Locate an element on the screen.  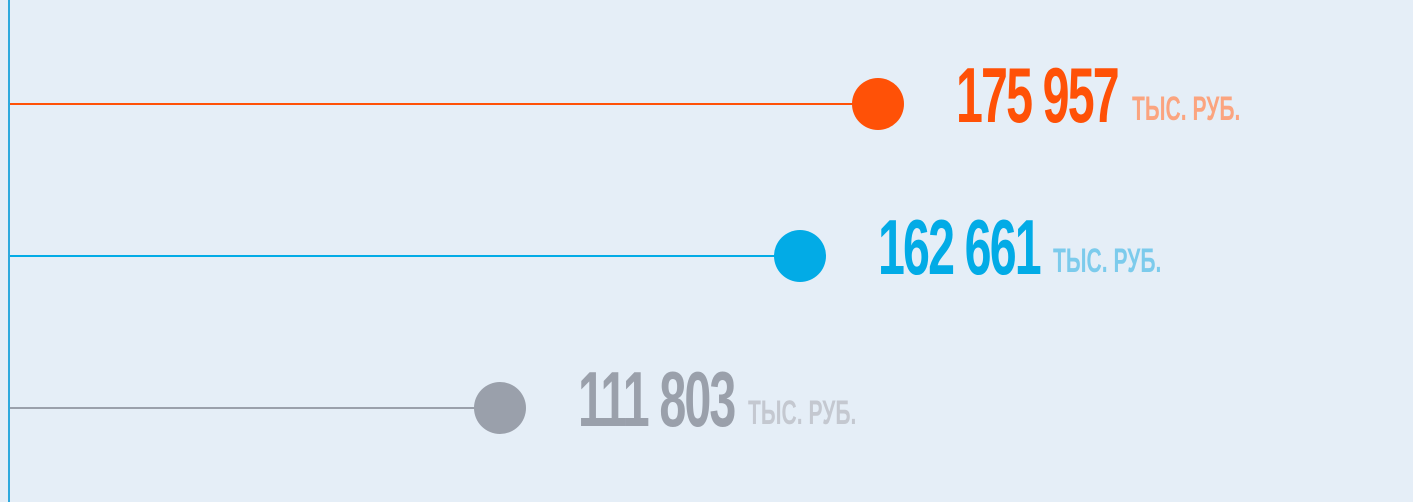
value-label: 175 957 is located at coordinates (1086, 95).